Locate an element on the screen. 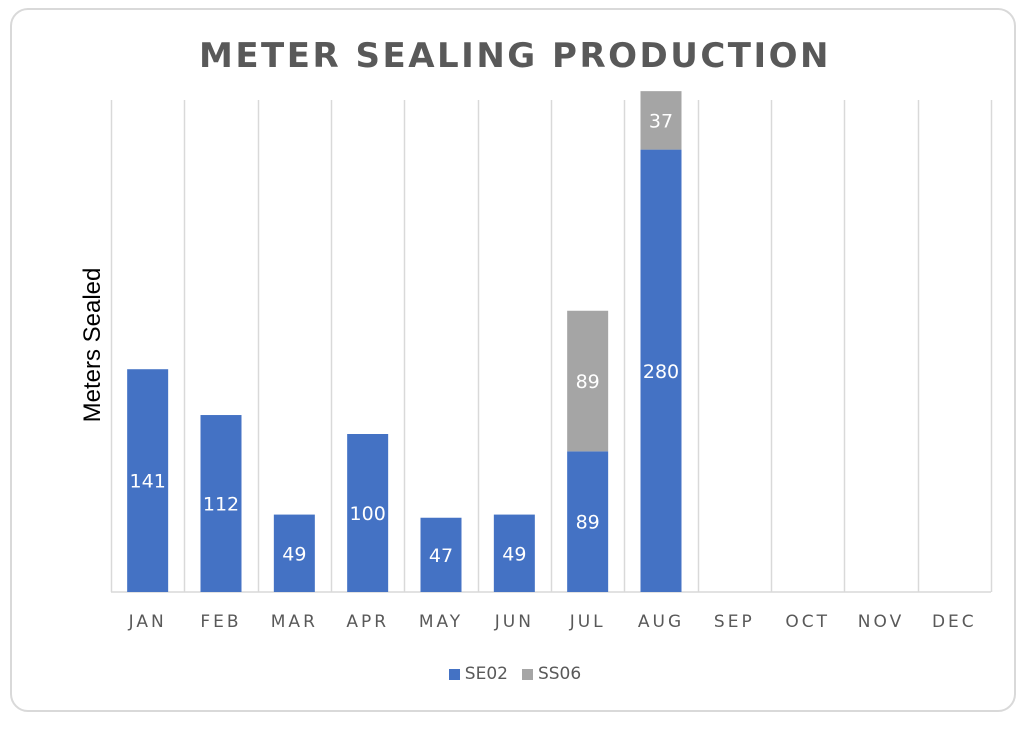  legend-item-se02: SE02 is located at coordinates (478, 674).